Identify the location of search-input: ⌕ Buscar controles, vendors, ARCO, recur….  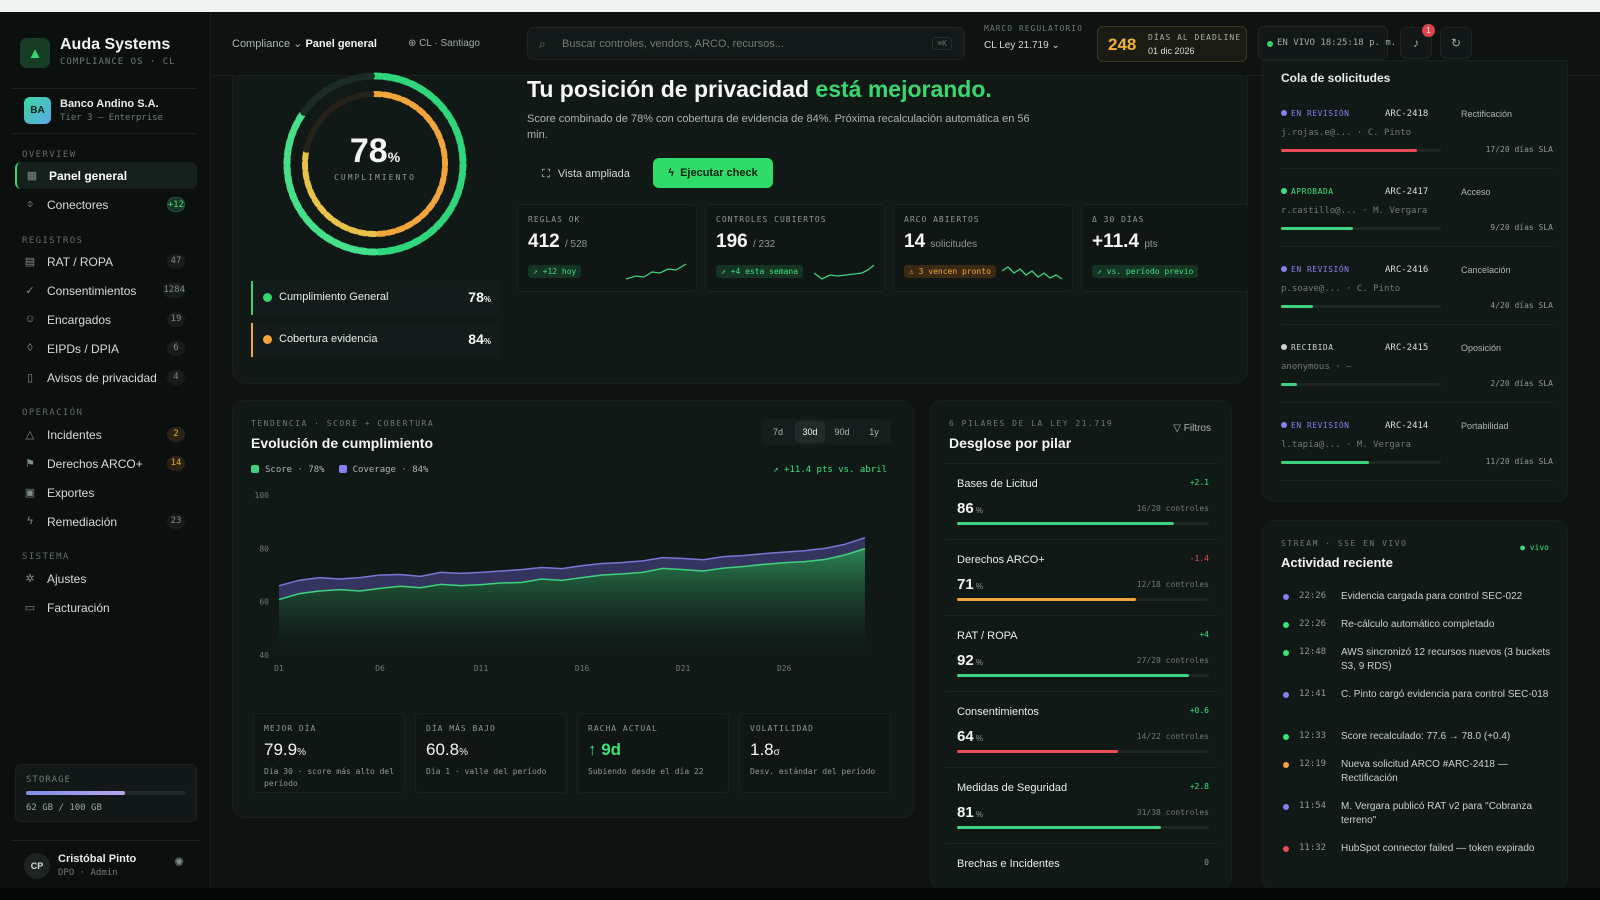
(746, 43).